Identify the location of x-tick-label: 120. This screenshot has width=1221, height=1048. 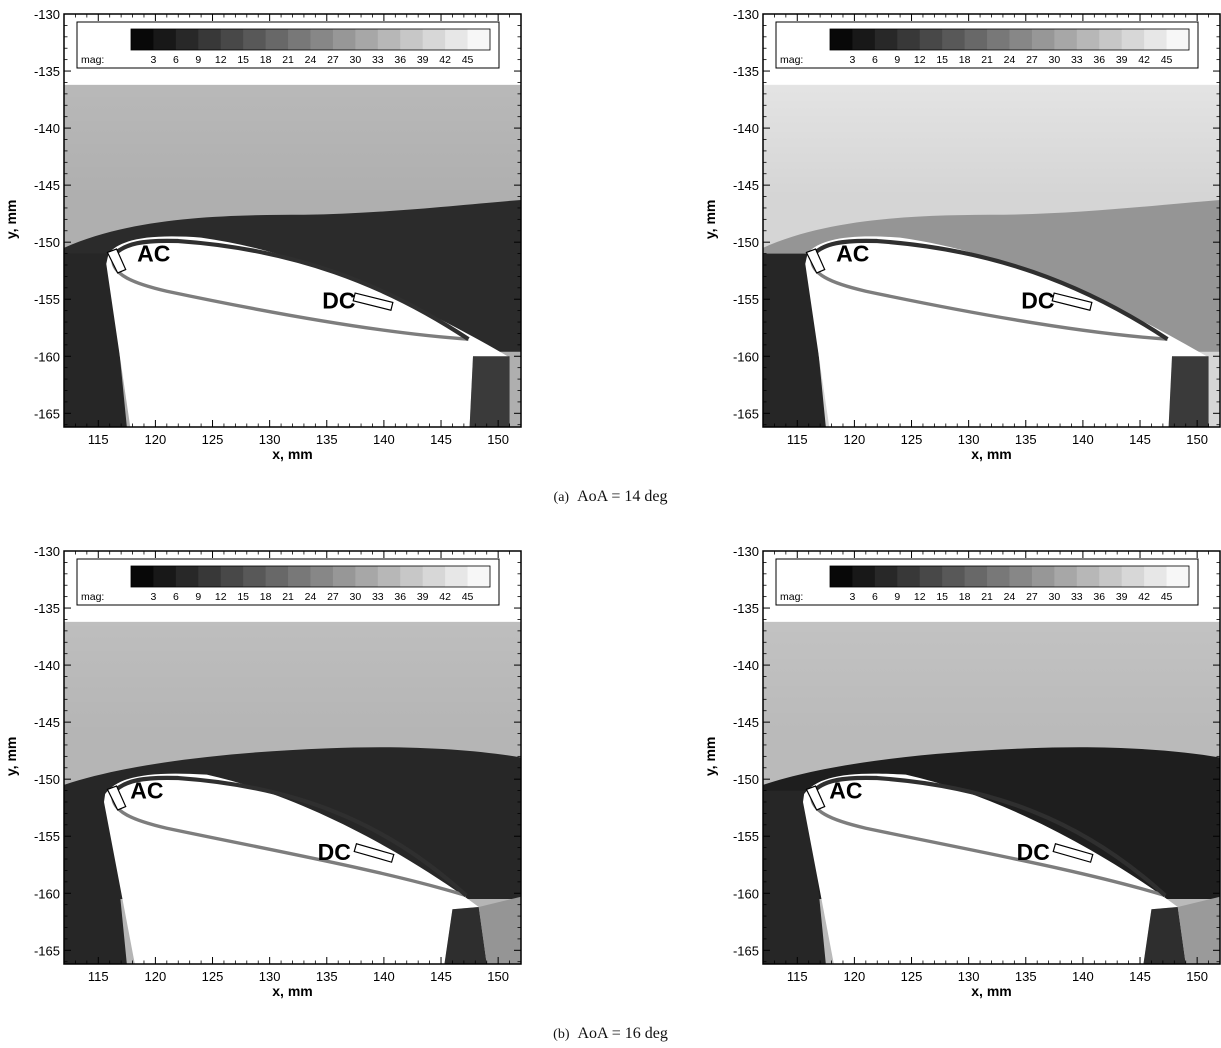
(156, 439).